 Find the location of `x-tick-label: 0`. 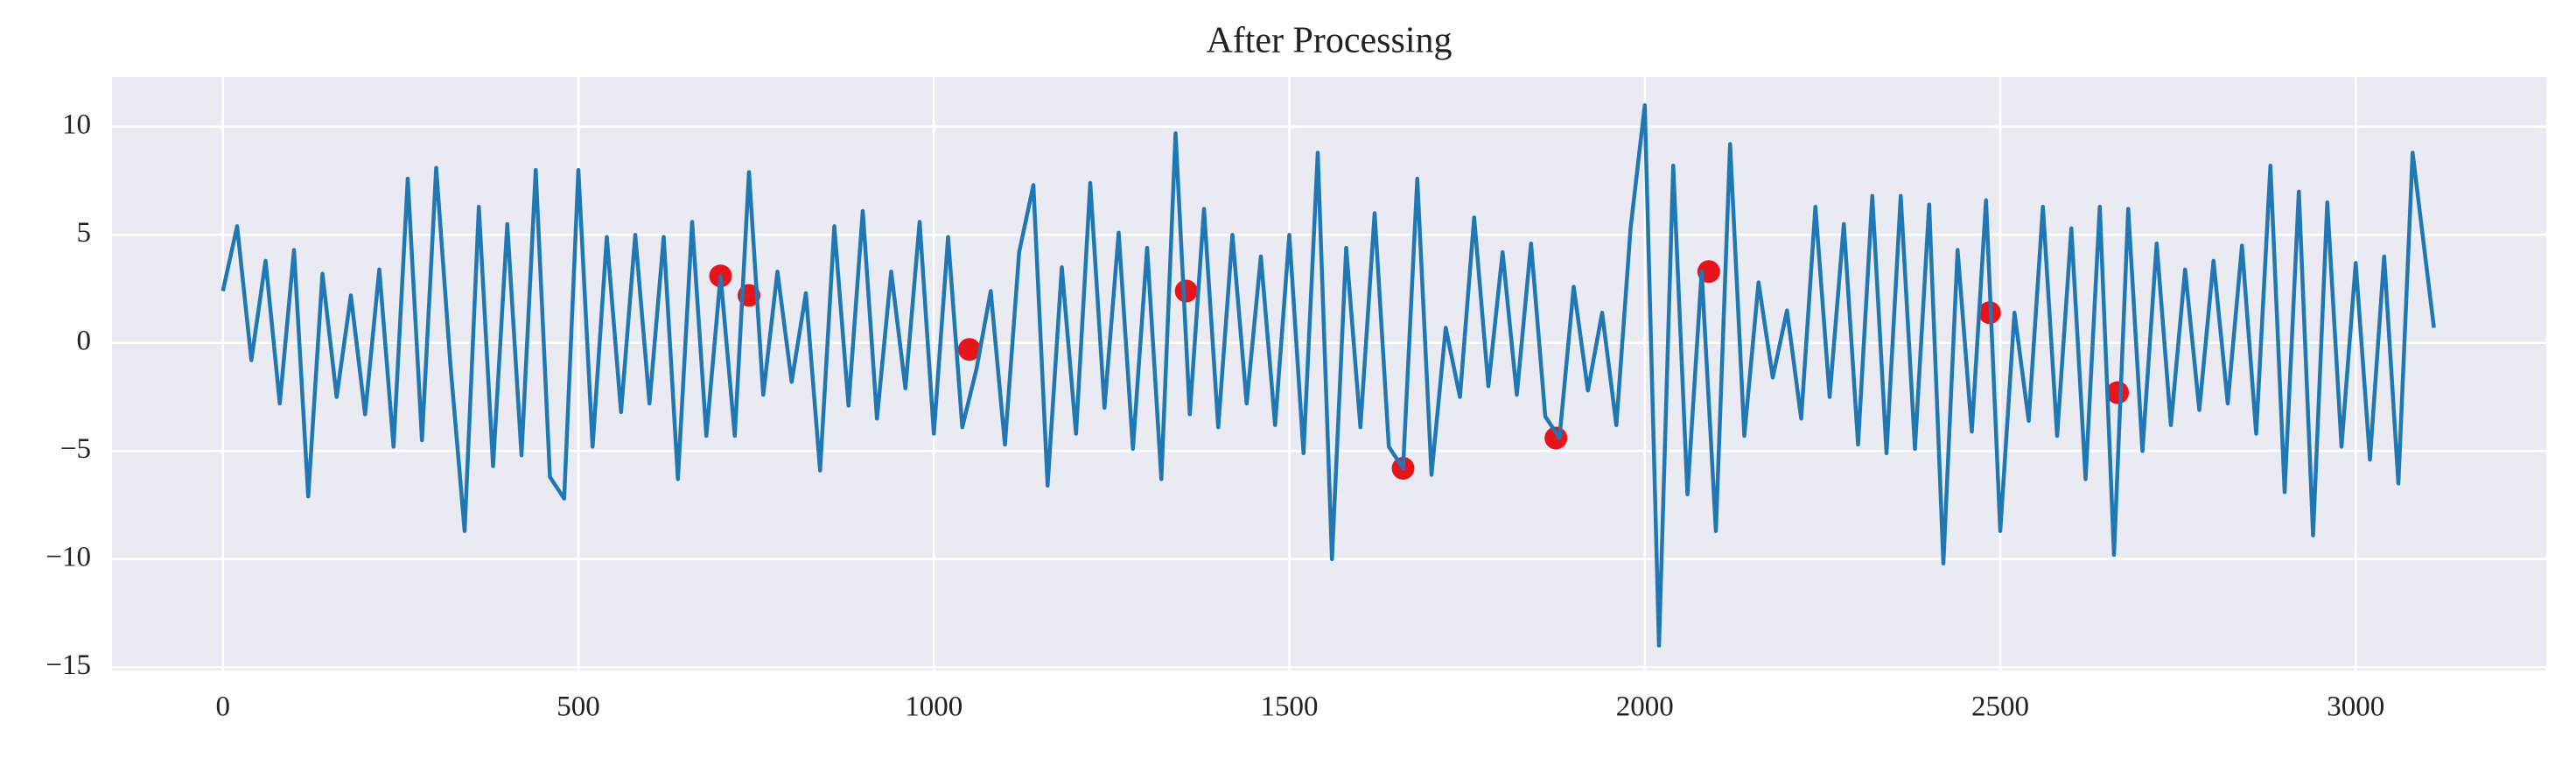

x-tick-label: 0 is located at coordinates (223, 707).